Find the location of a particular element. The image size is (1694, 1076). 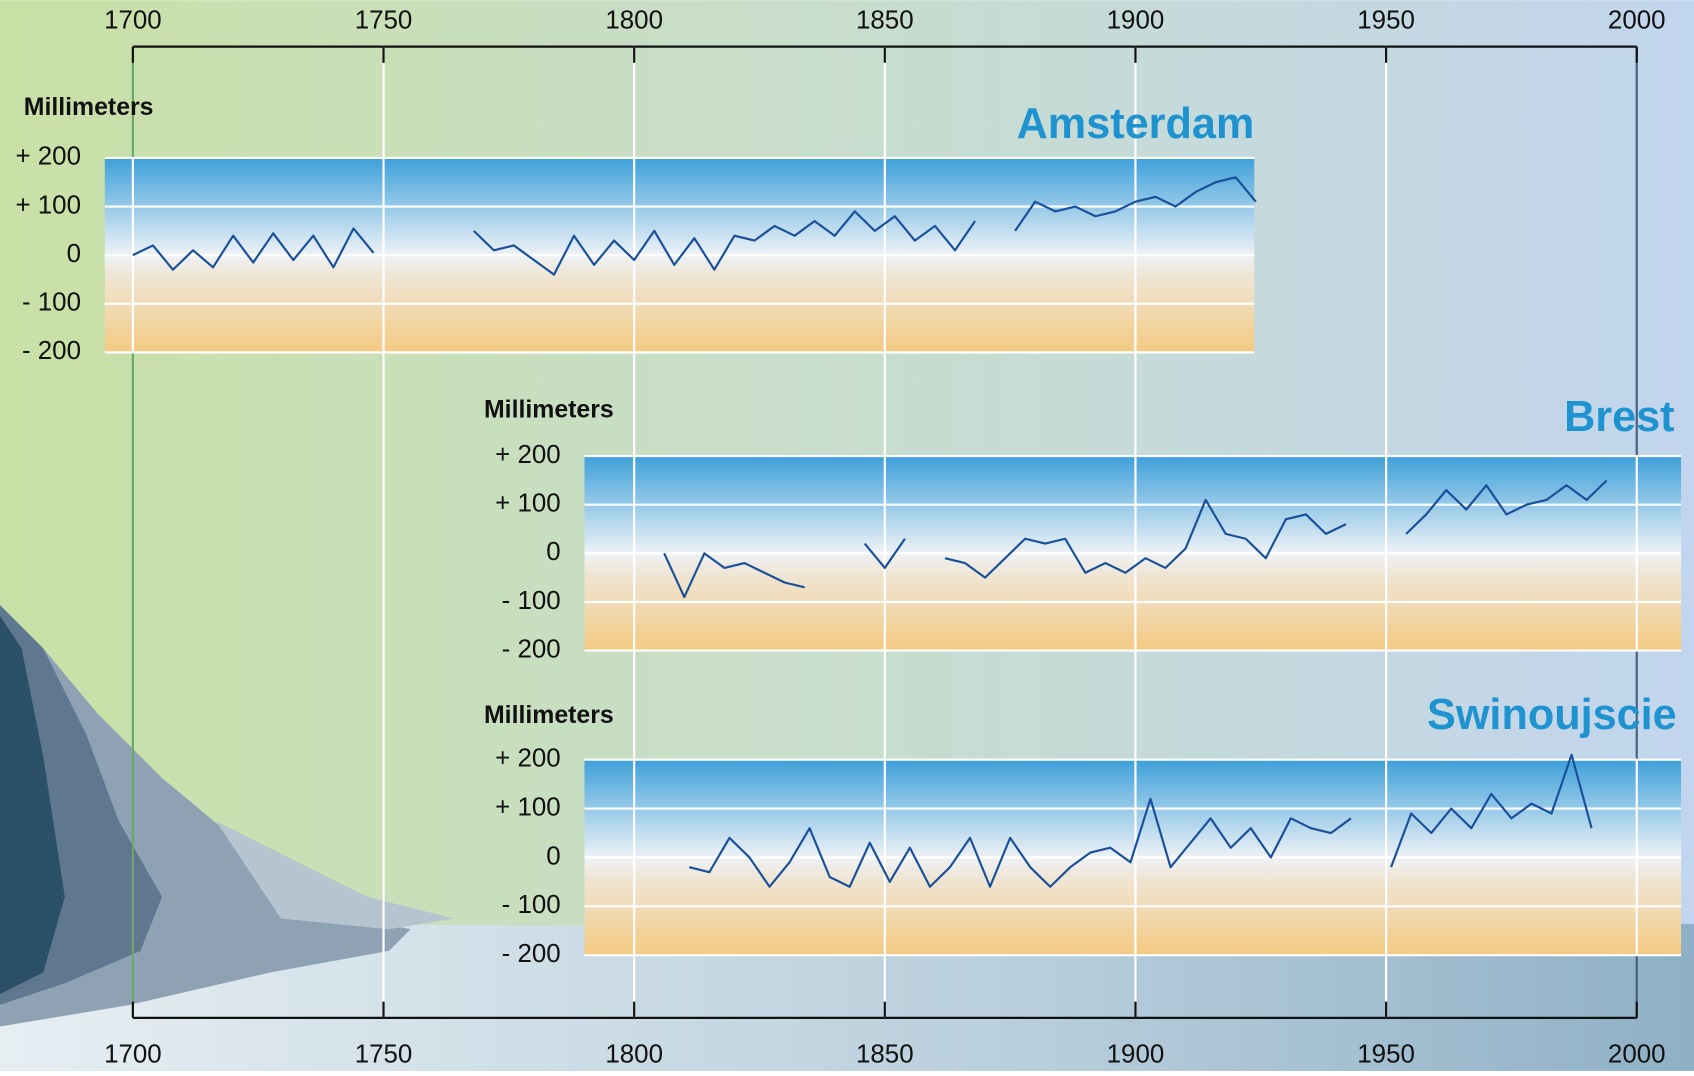

chart-title: Amsterdam is located at coordinates (1136, 124).